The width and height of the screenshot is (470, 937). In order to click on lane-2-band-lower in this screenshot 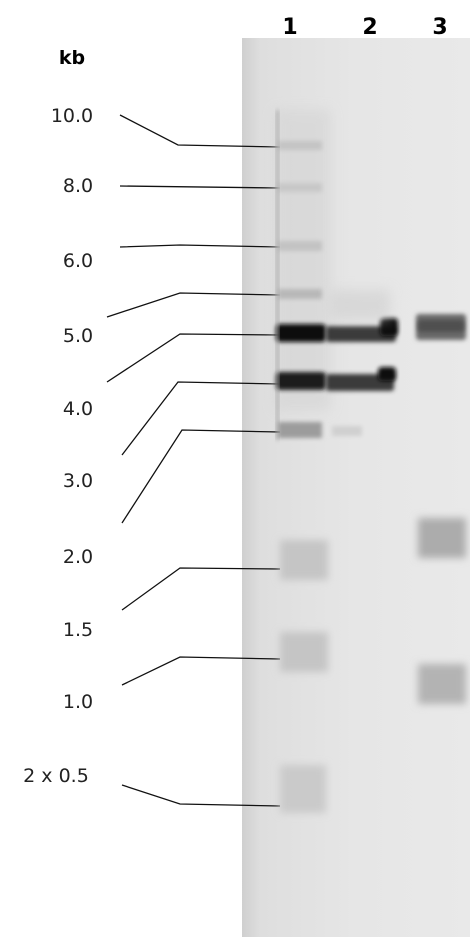, I will do `click(360, 382)`.